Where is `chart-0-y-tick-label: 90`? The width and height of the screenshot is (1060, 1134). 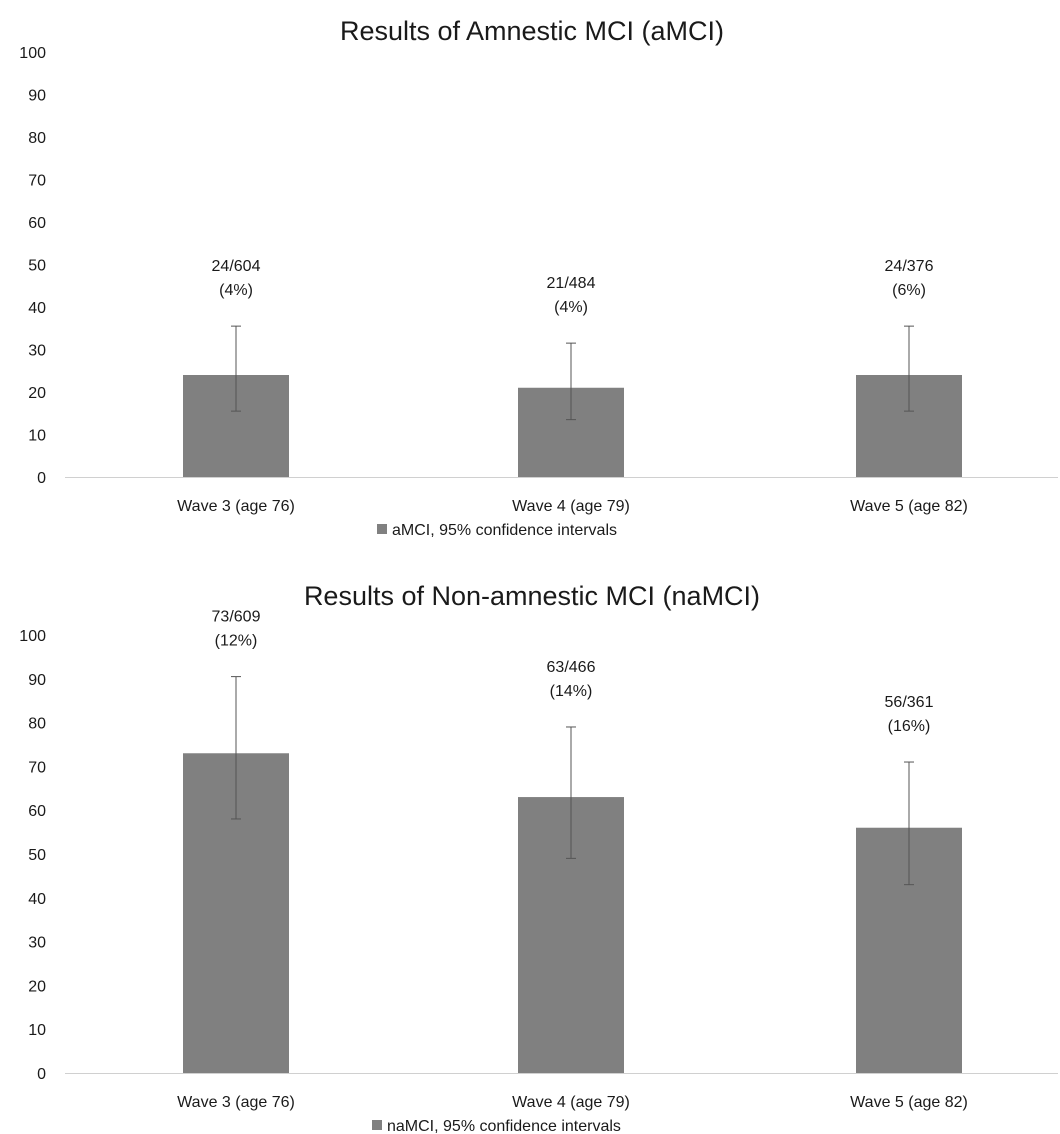 chart-0-y-tick-label: 90 is located at coordinates (37, 96).